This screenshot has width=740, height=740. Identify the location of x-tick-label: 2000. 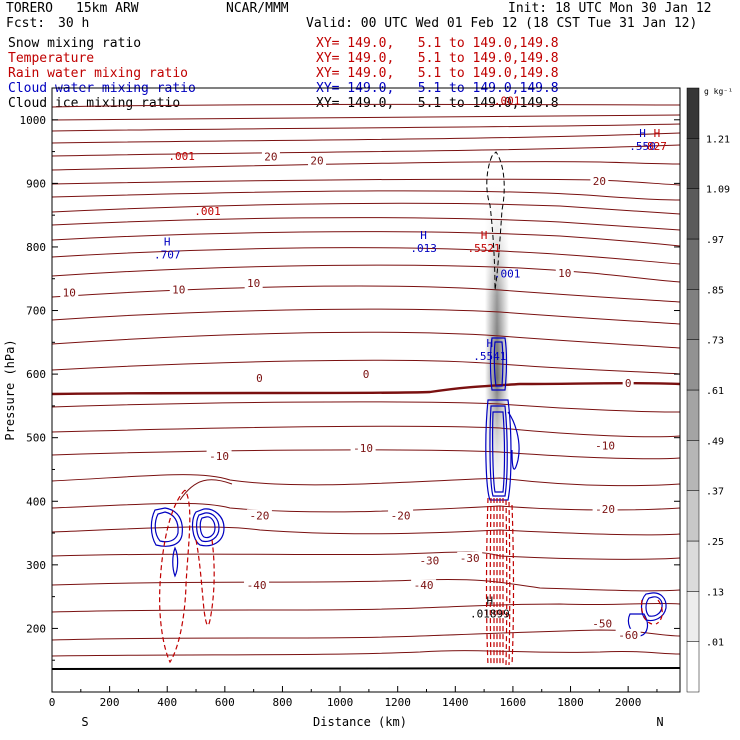
(628, 702).